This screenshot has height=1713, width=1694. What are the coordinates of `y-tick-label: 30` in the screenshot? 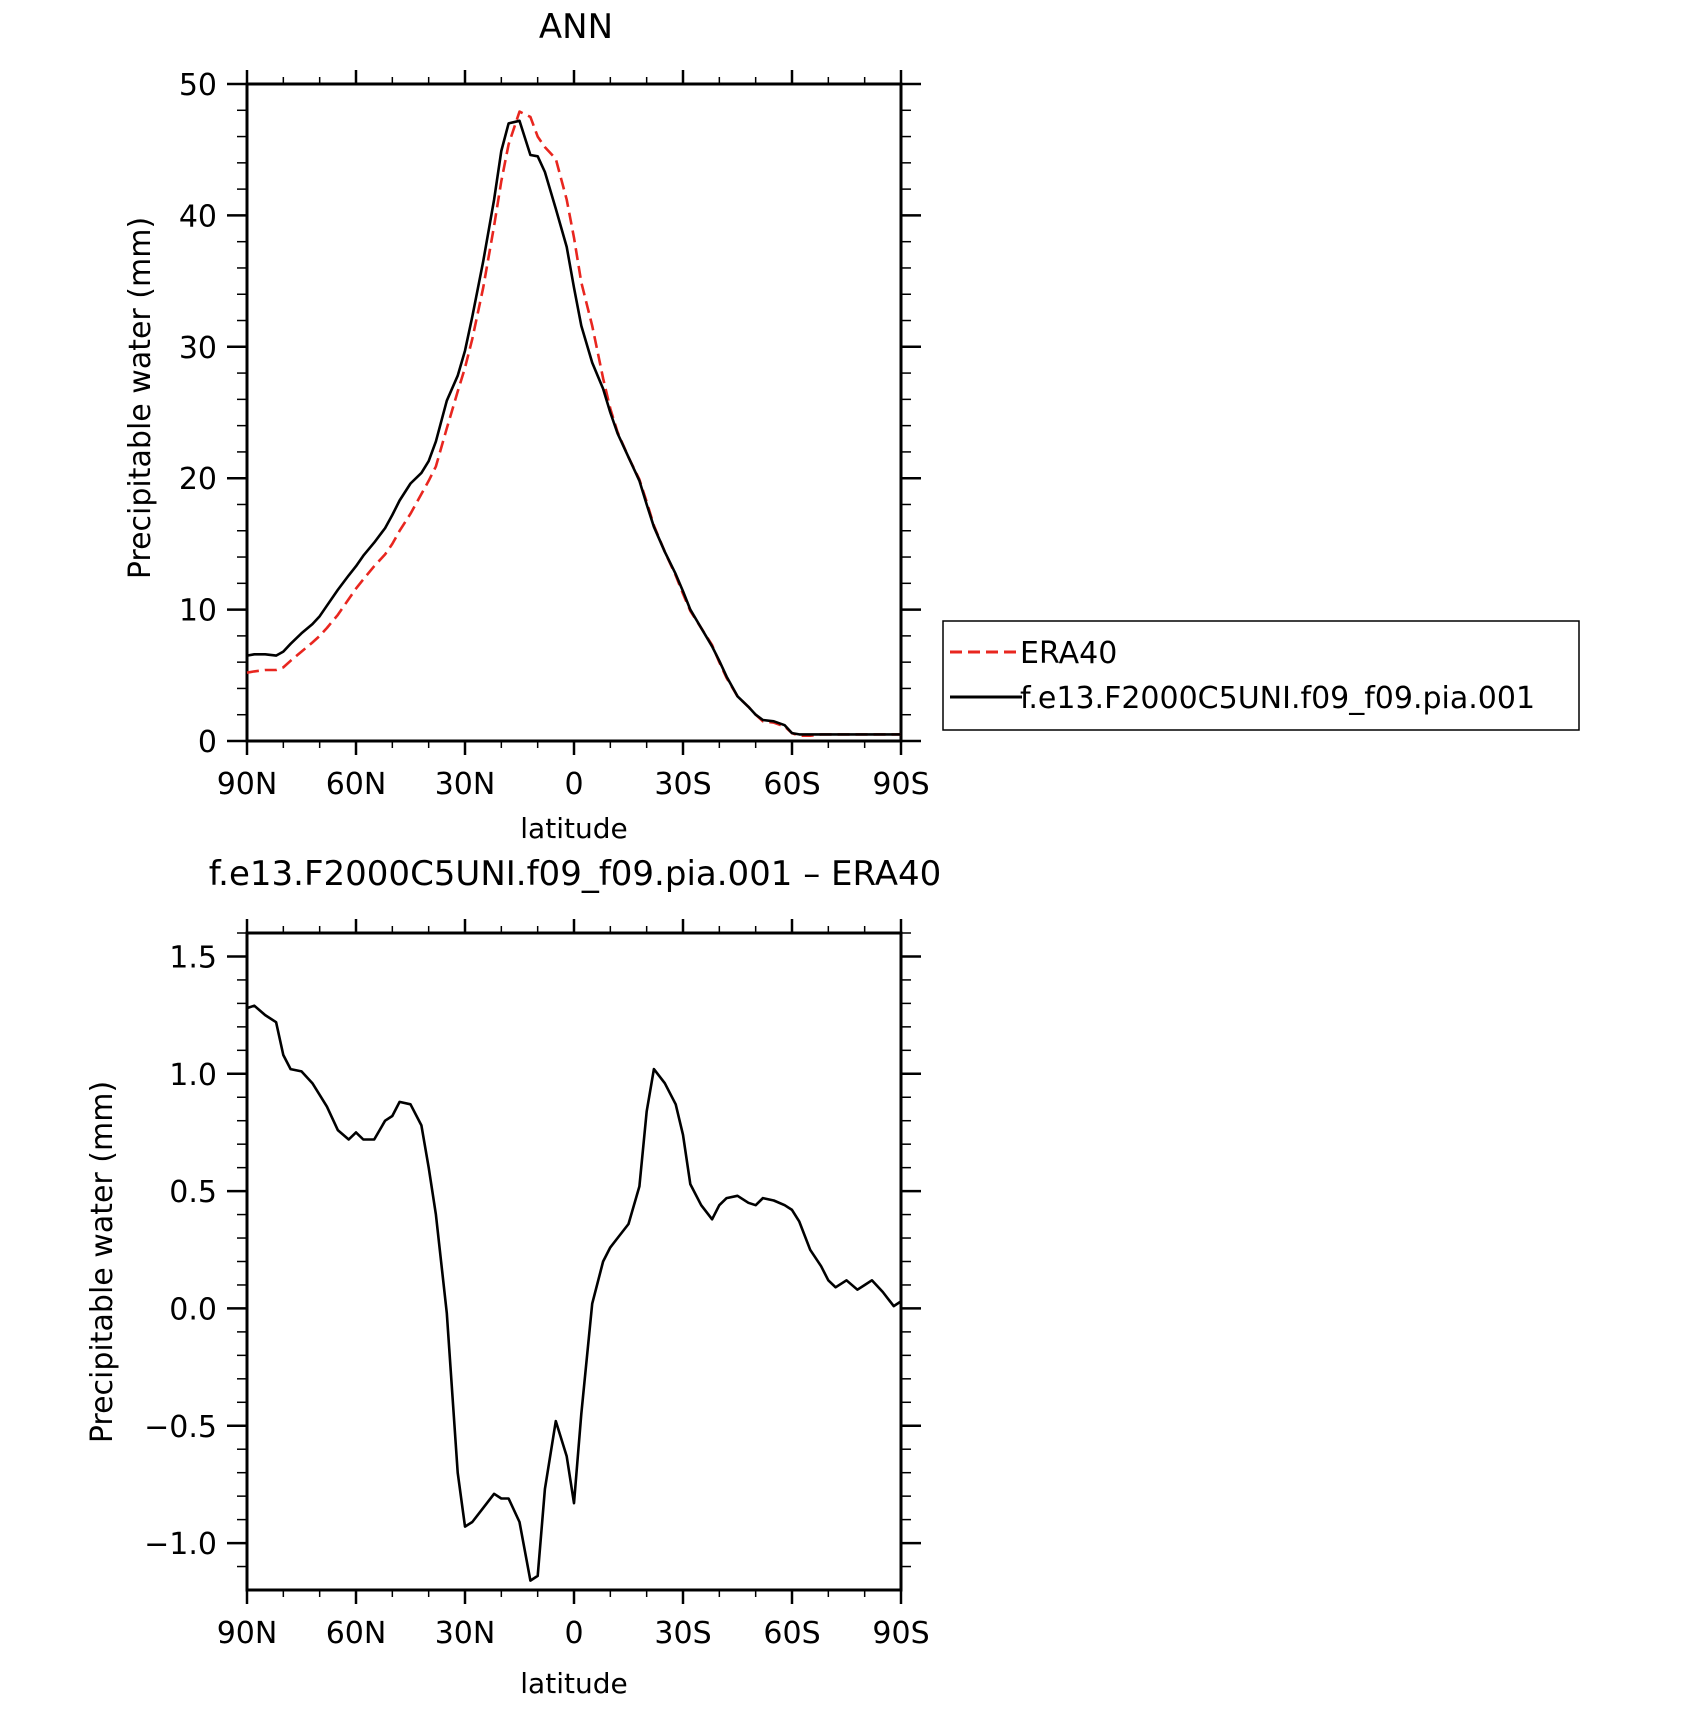 It's located at (198, 348).